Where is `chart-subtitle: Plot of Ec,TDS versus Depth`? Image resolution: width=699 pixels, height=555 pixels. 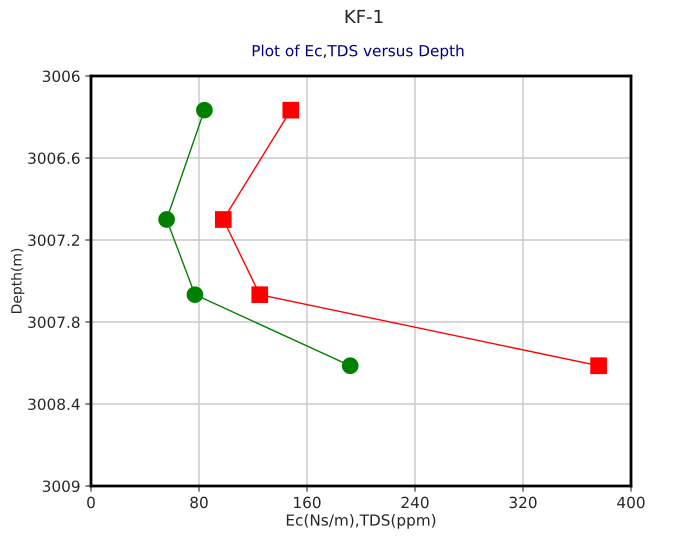
chart-subtitle: Plot of Ec,TDS versus Depth is located at coordinates (358, 52).